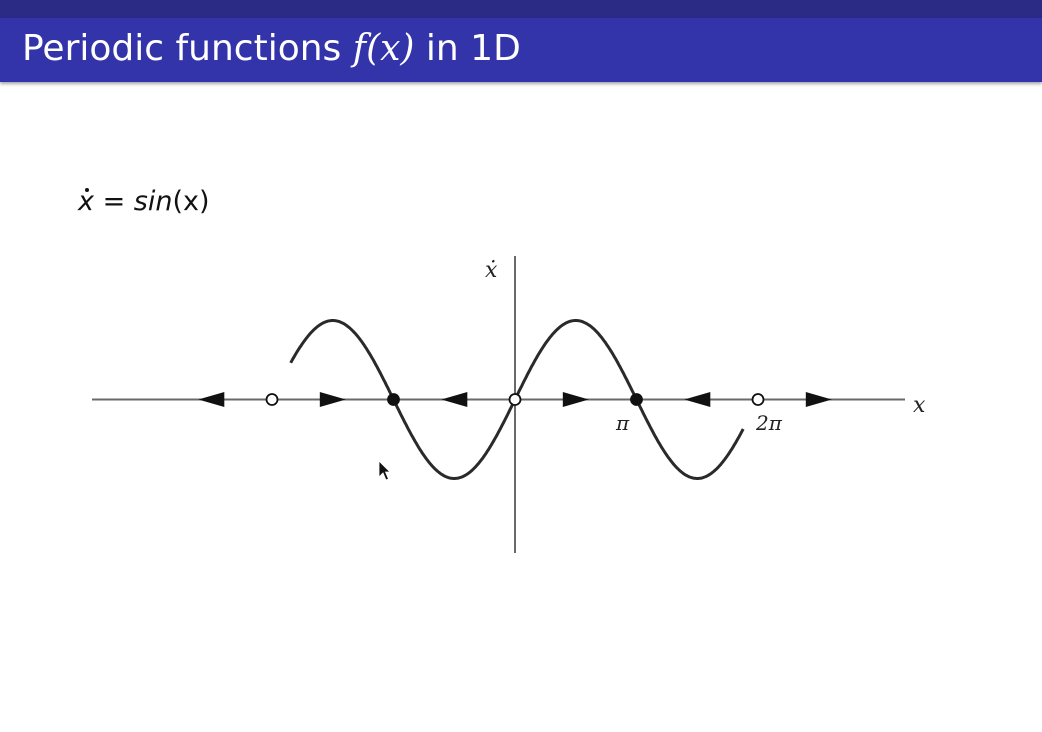  What do you see at coordinates (191, 201) in the screenshot?
I see `equation-argument: (x)` at bounding box center [191, 201].